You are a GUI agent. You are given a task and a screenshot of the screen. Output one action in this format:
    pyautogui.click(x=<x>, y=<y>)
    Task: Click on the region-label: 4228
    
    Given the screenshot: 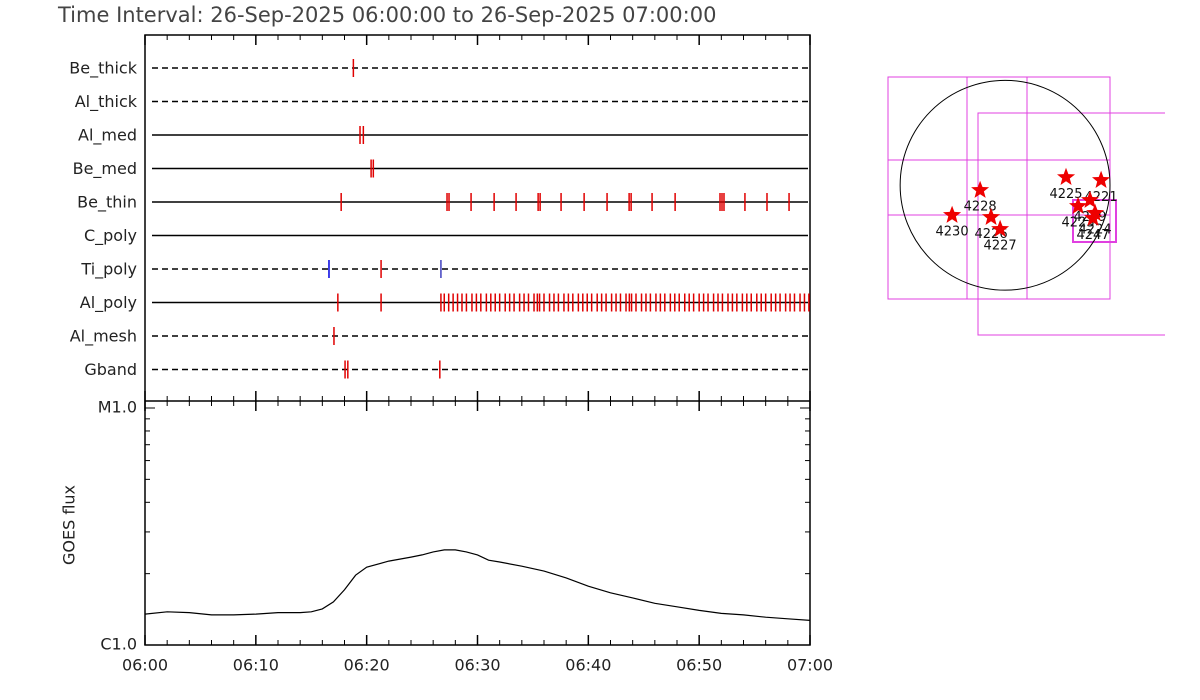 What is the action you would take?
    pyautogui.click(x=980, y=207)
    